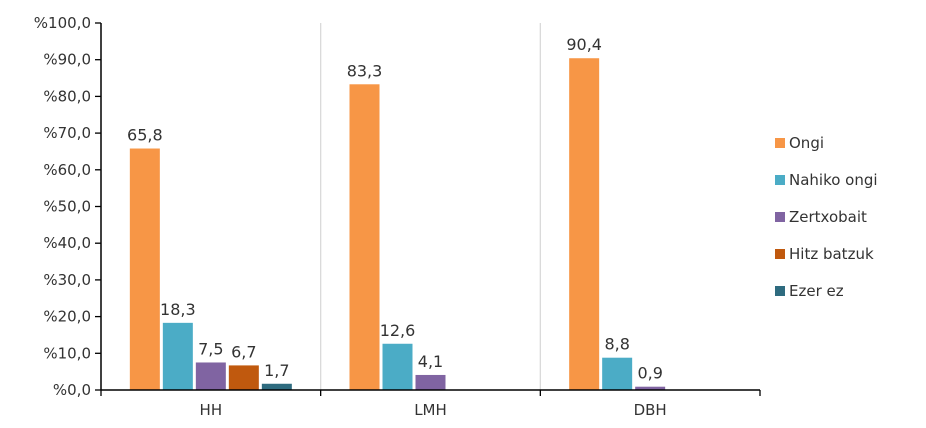 This screenshot has width=926, height=428. I want to click on data-label: 83,3, so click(365, 70).